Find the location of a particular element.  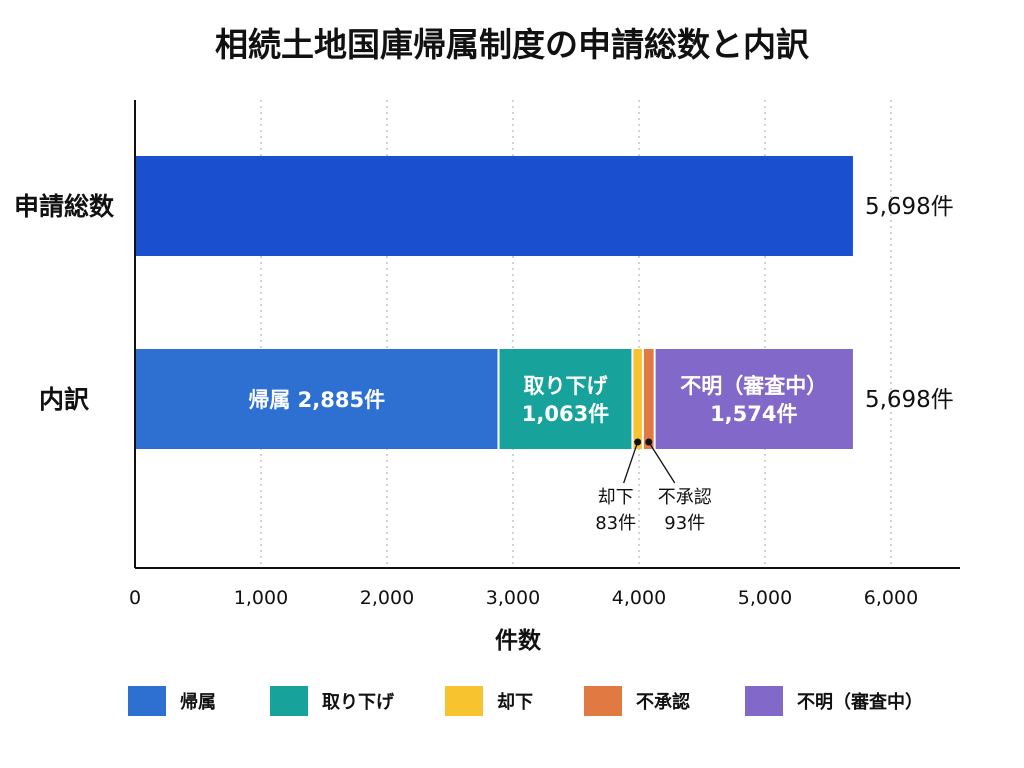

legend: 帰属 取り下げ 却下 不承認 不明（審査中） is located at coordinates (525, 701).